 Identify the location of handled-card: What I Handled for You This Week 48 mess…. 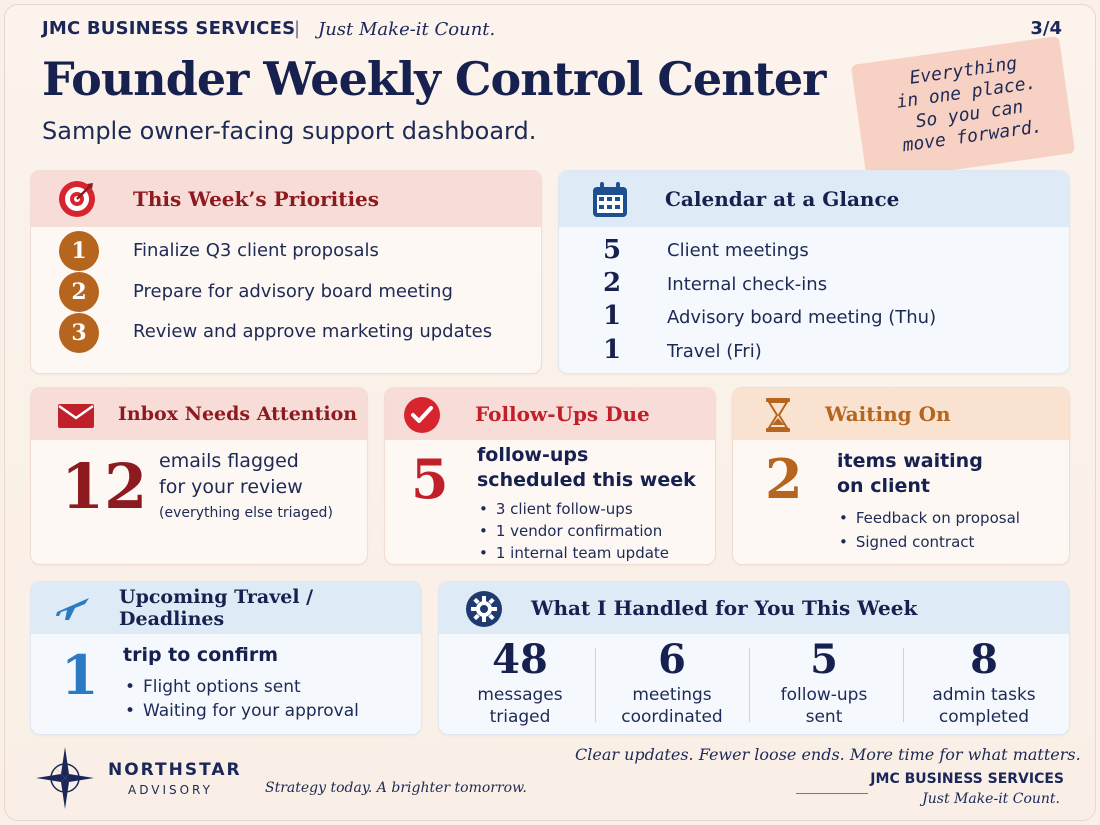
(754, 658).